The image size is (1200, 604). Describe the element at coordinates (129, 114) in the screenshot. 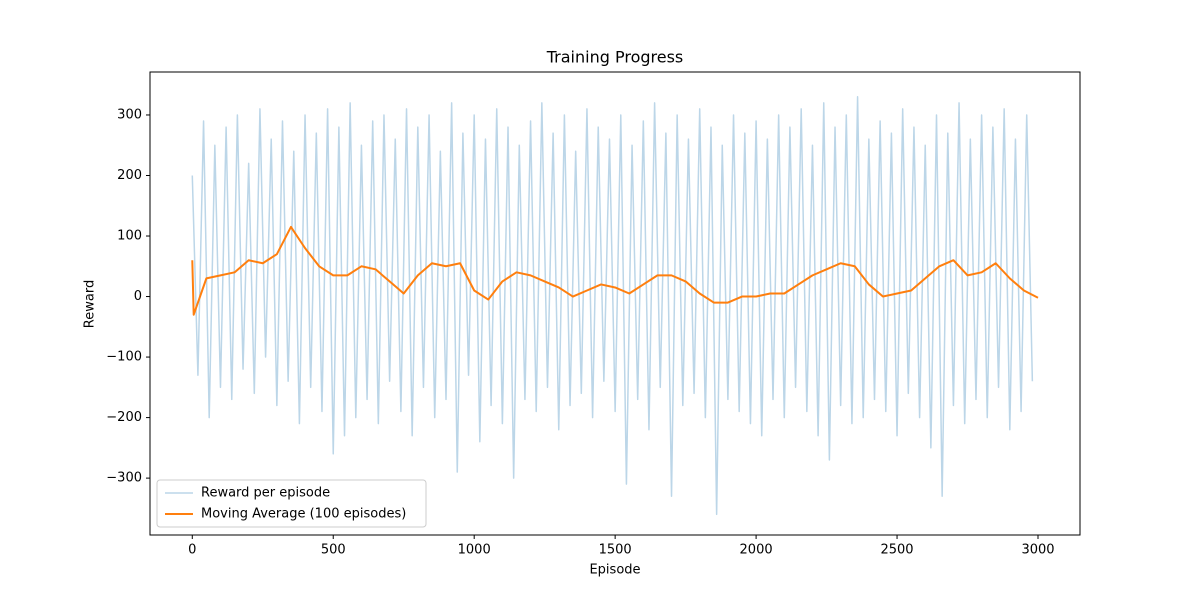

I see `y-tick-label: 300` at that location.